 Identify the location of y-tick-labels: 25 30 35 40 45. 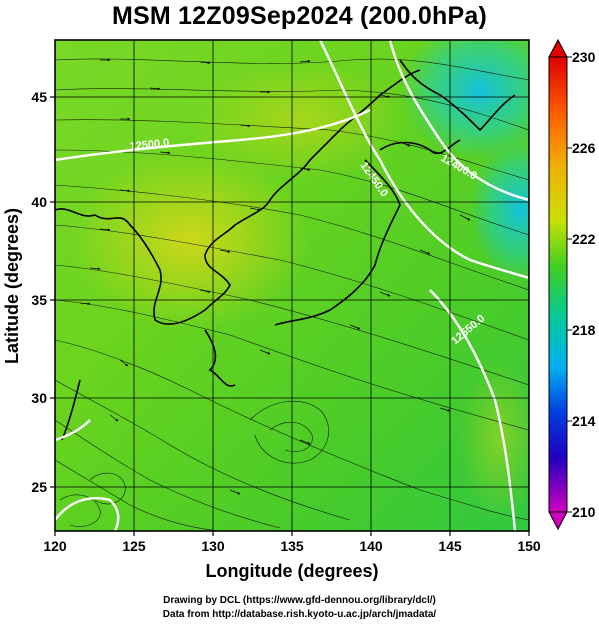
(39, 292).